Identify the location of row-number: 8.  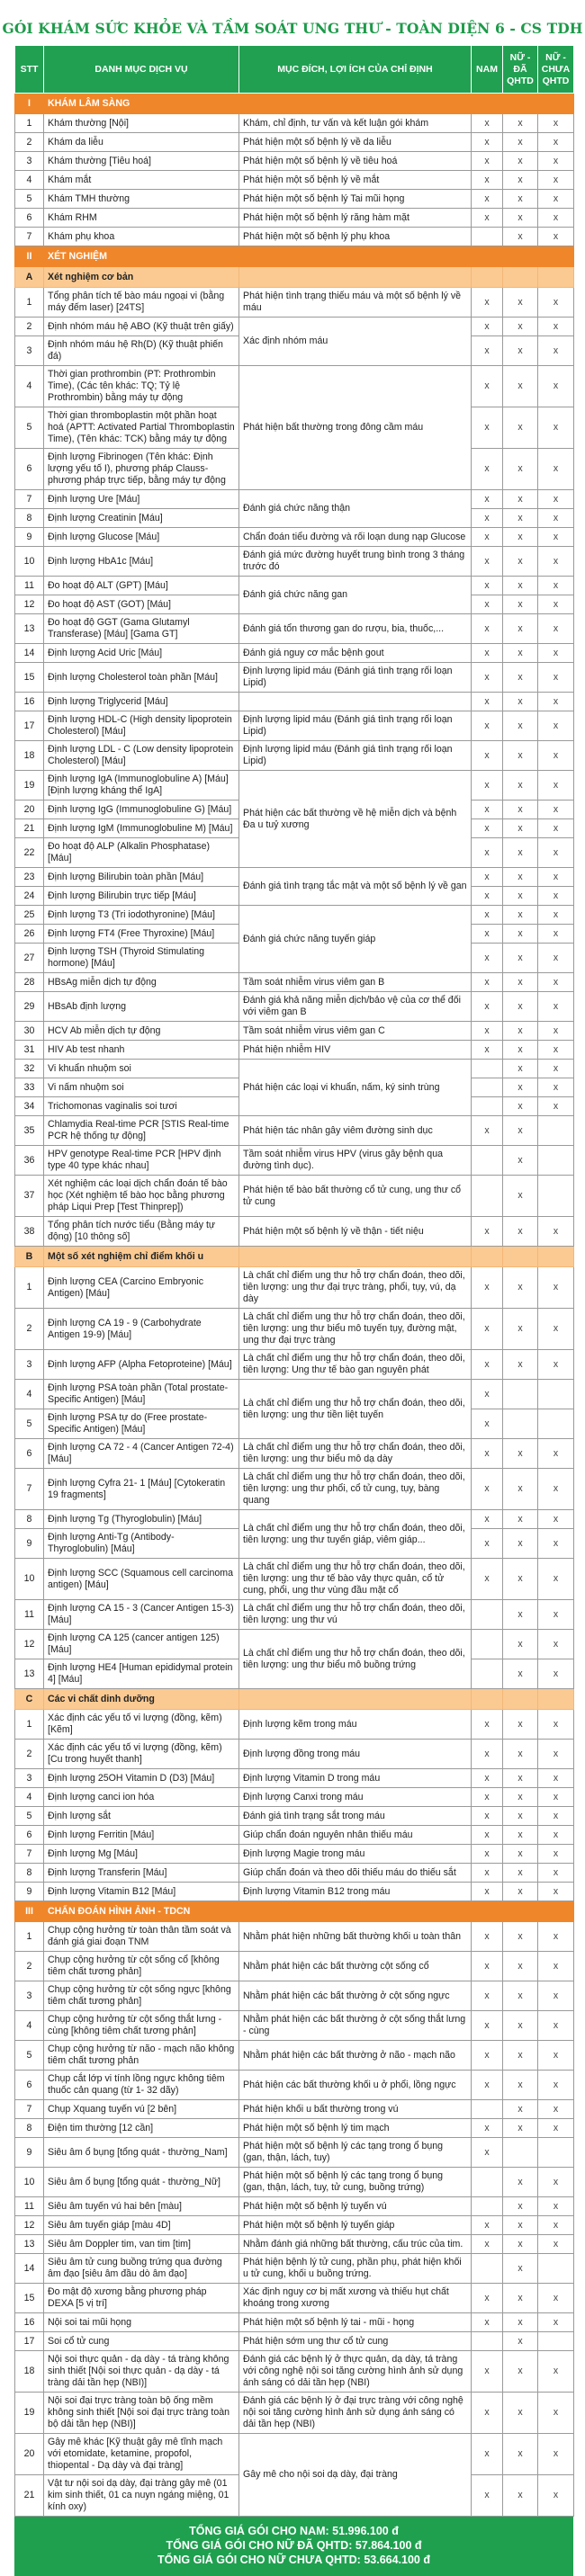
(29, 1519).